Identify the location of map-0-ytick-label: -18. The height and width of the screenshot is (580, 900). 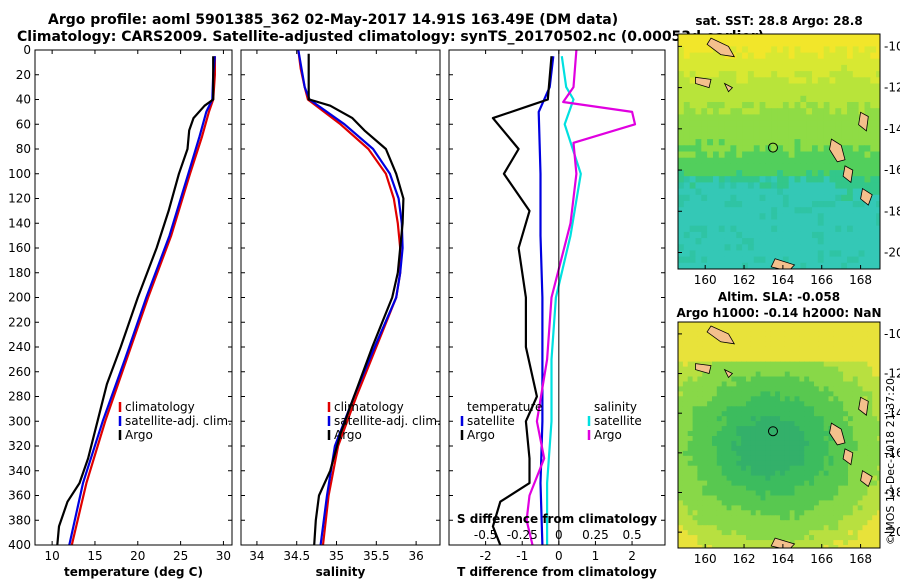
(892, 211).